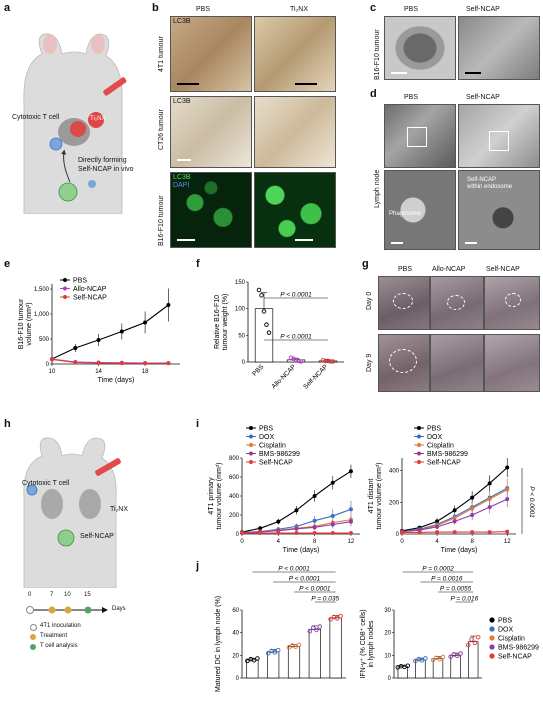 The image size is (543, 707). I want to click on panel-d-letter: d, so click(373, 94).